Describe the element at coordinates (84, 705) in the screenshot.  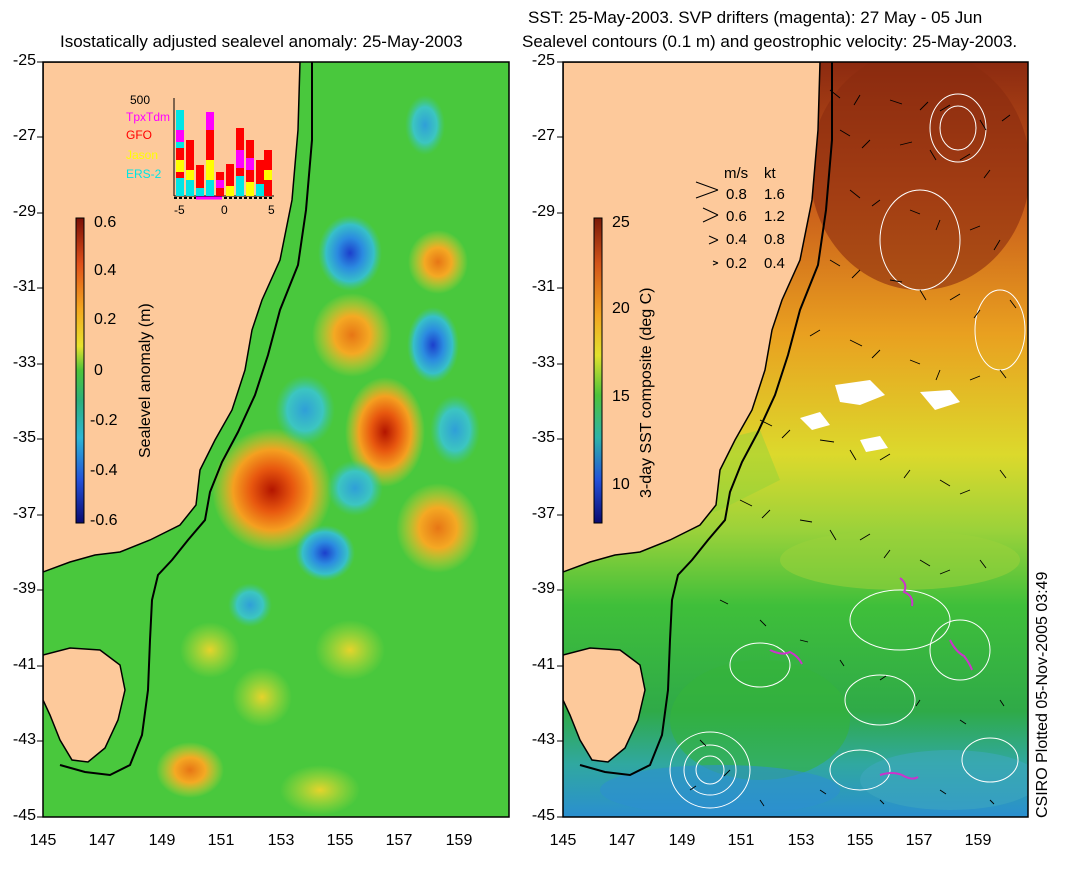
I see `left-map-tasmania` at that location.